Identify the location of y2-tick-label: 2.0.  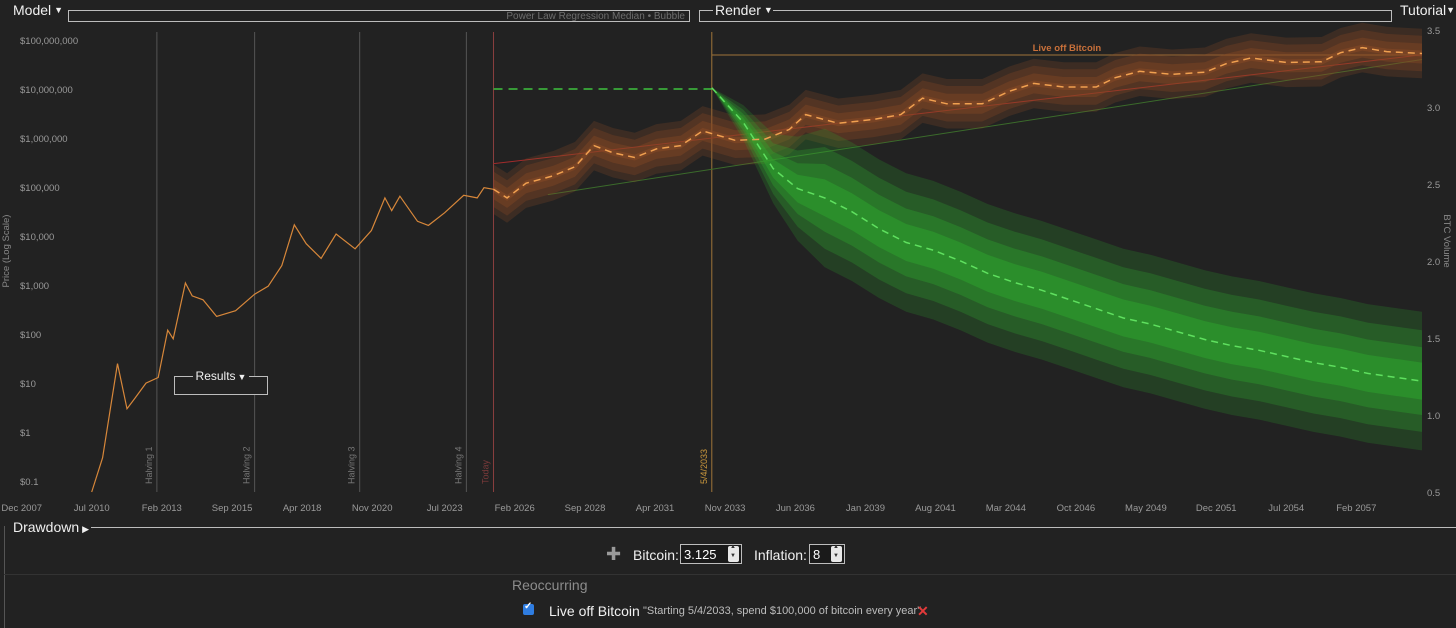
(1433, 262).